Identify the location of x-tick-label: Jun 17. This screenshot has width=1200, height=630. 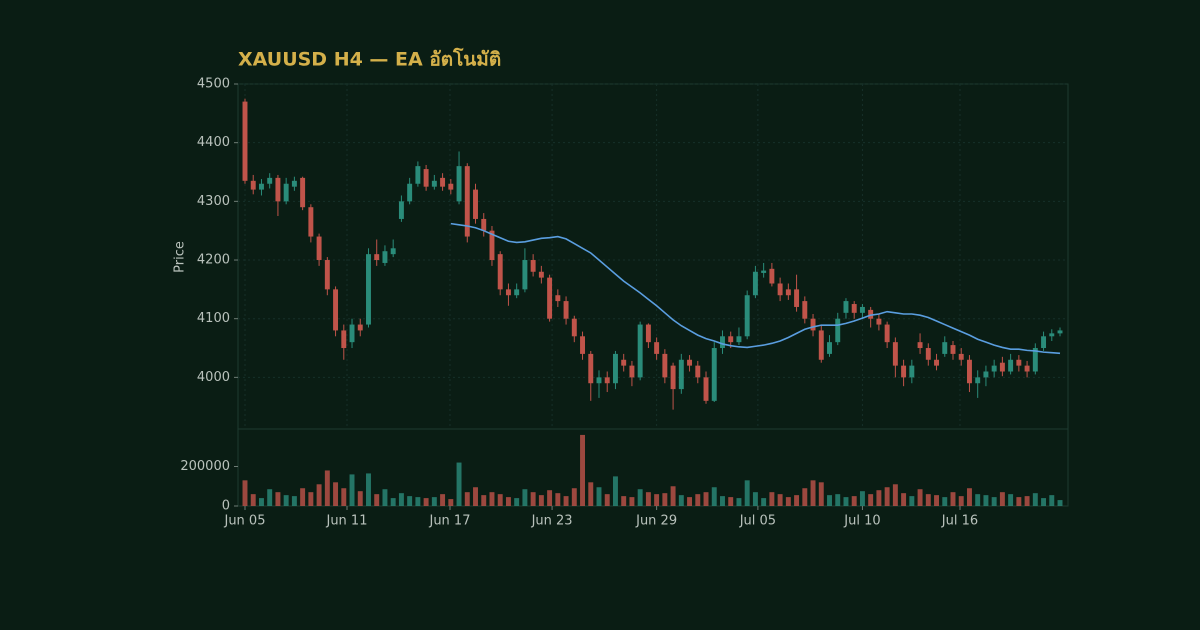
(449, 521).